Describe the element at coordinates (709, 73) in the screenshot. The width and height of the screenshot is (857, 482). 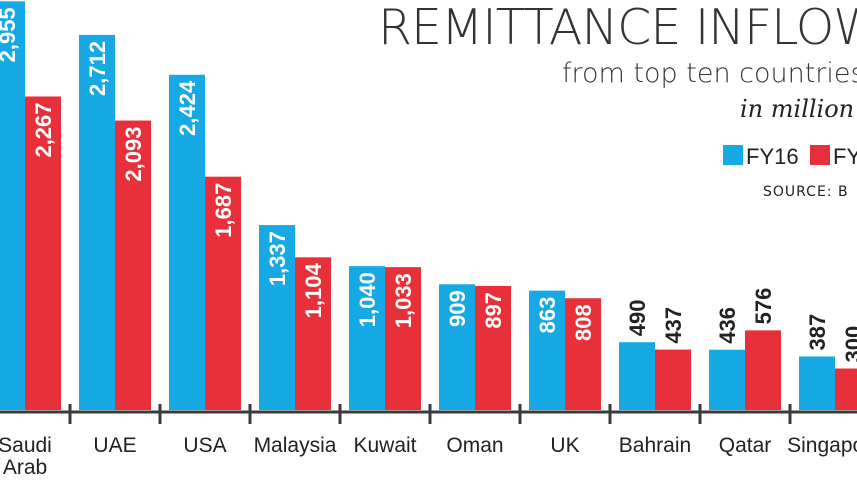
I see `chart-subtitle: from top ten countries` at that location.